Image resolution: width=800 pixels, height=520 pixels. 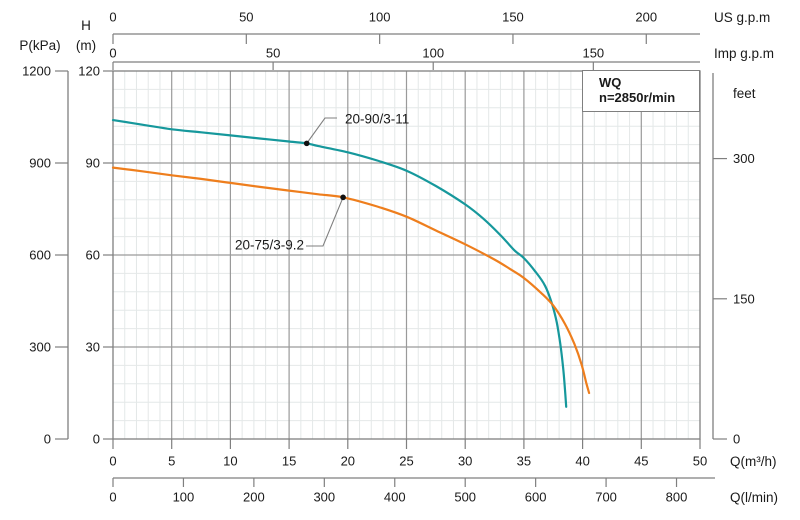 I want to click on curve-label-20-75-3-9-2: 20-75/3-9.2, so click(x=269, y=245).